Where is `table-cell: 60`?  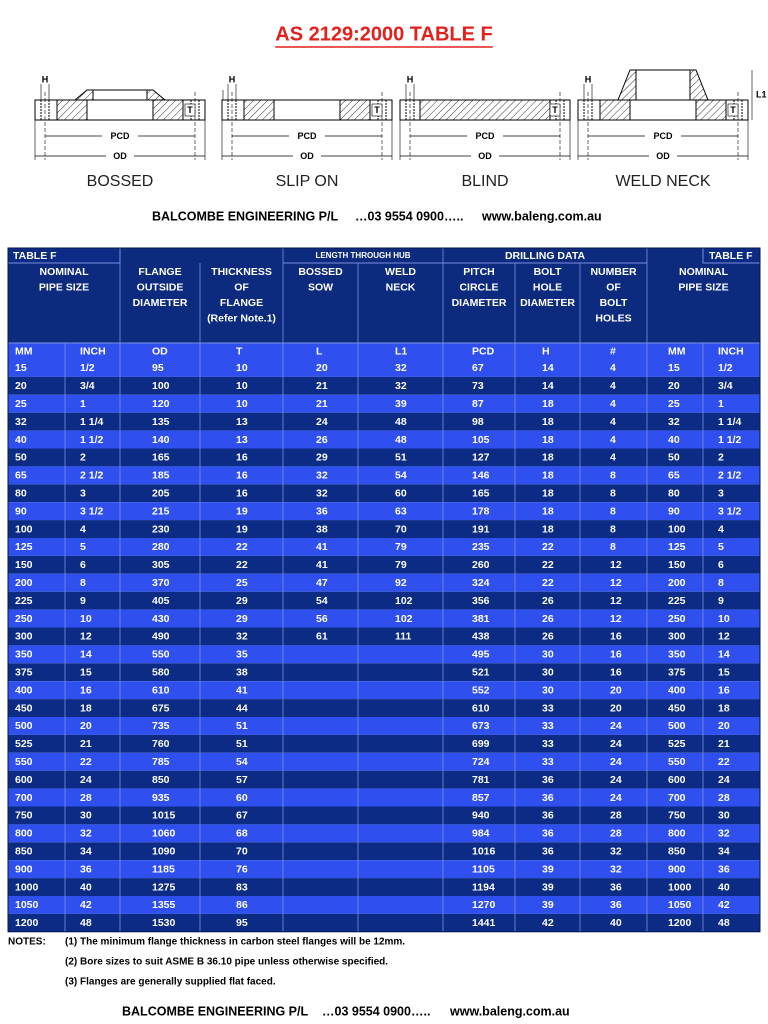
table-cell: 60 is located at coordinates (401, 494).